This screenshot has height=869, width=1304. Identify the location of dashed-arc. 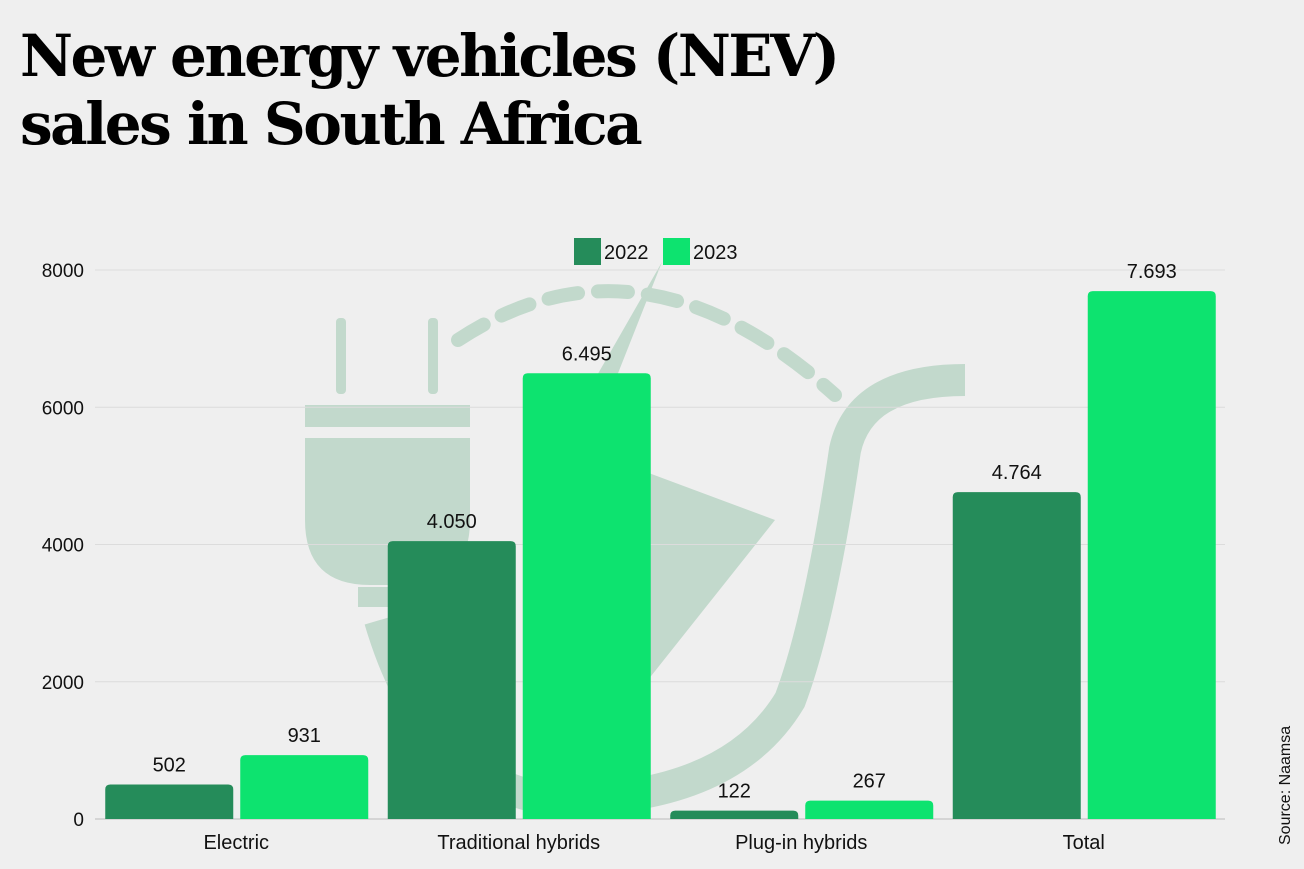
(646, 343).